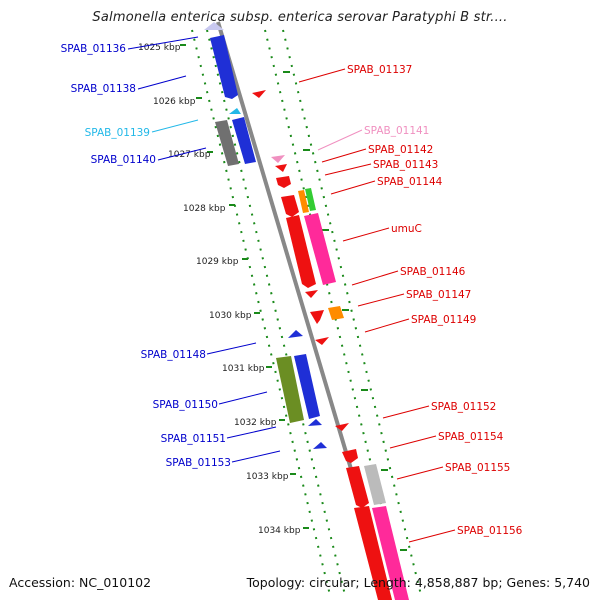 The height and width of the screenshot is (600, 600). Describe the element at coordinates (255, 423) in the screenshot. I see `scale-label: 1032 kbp` at that location.